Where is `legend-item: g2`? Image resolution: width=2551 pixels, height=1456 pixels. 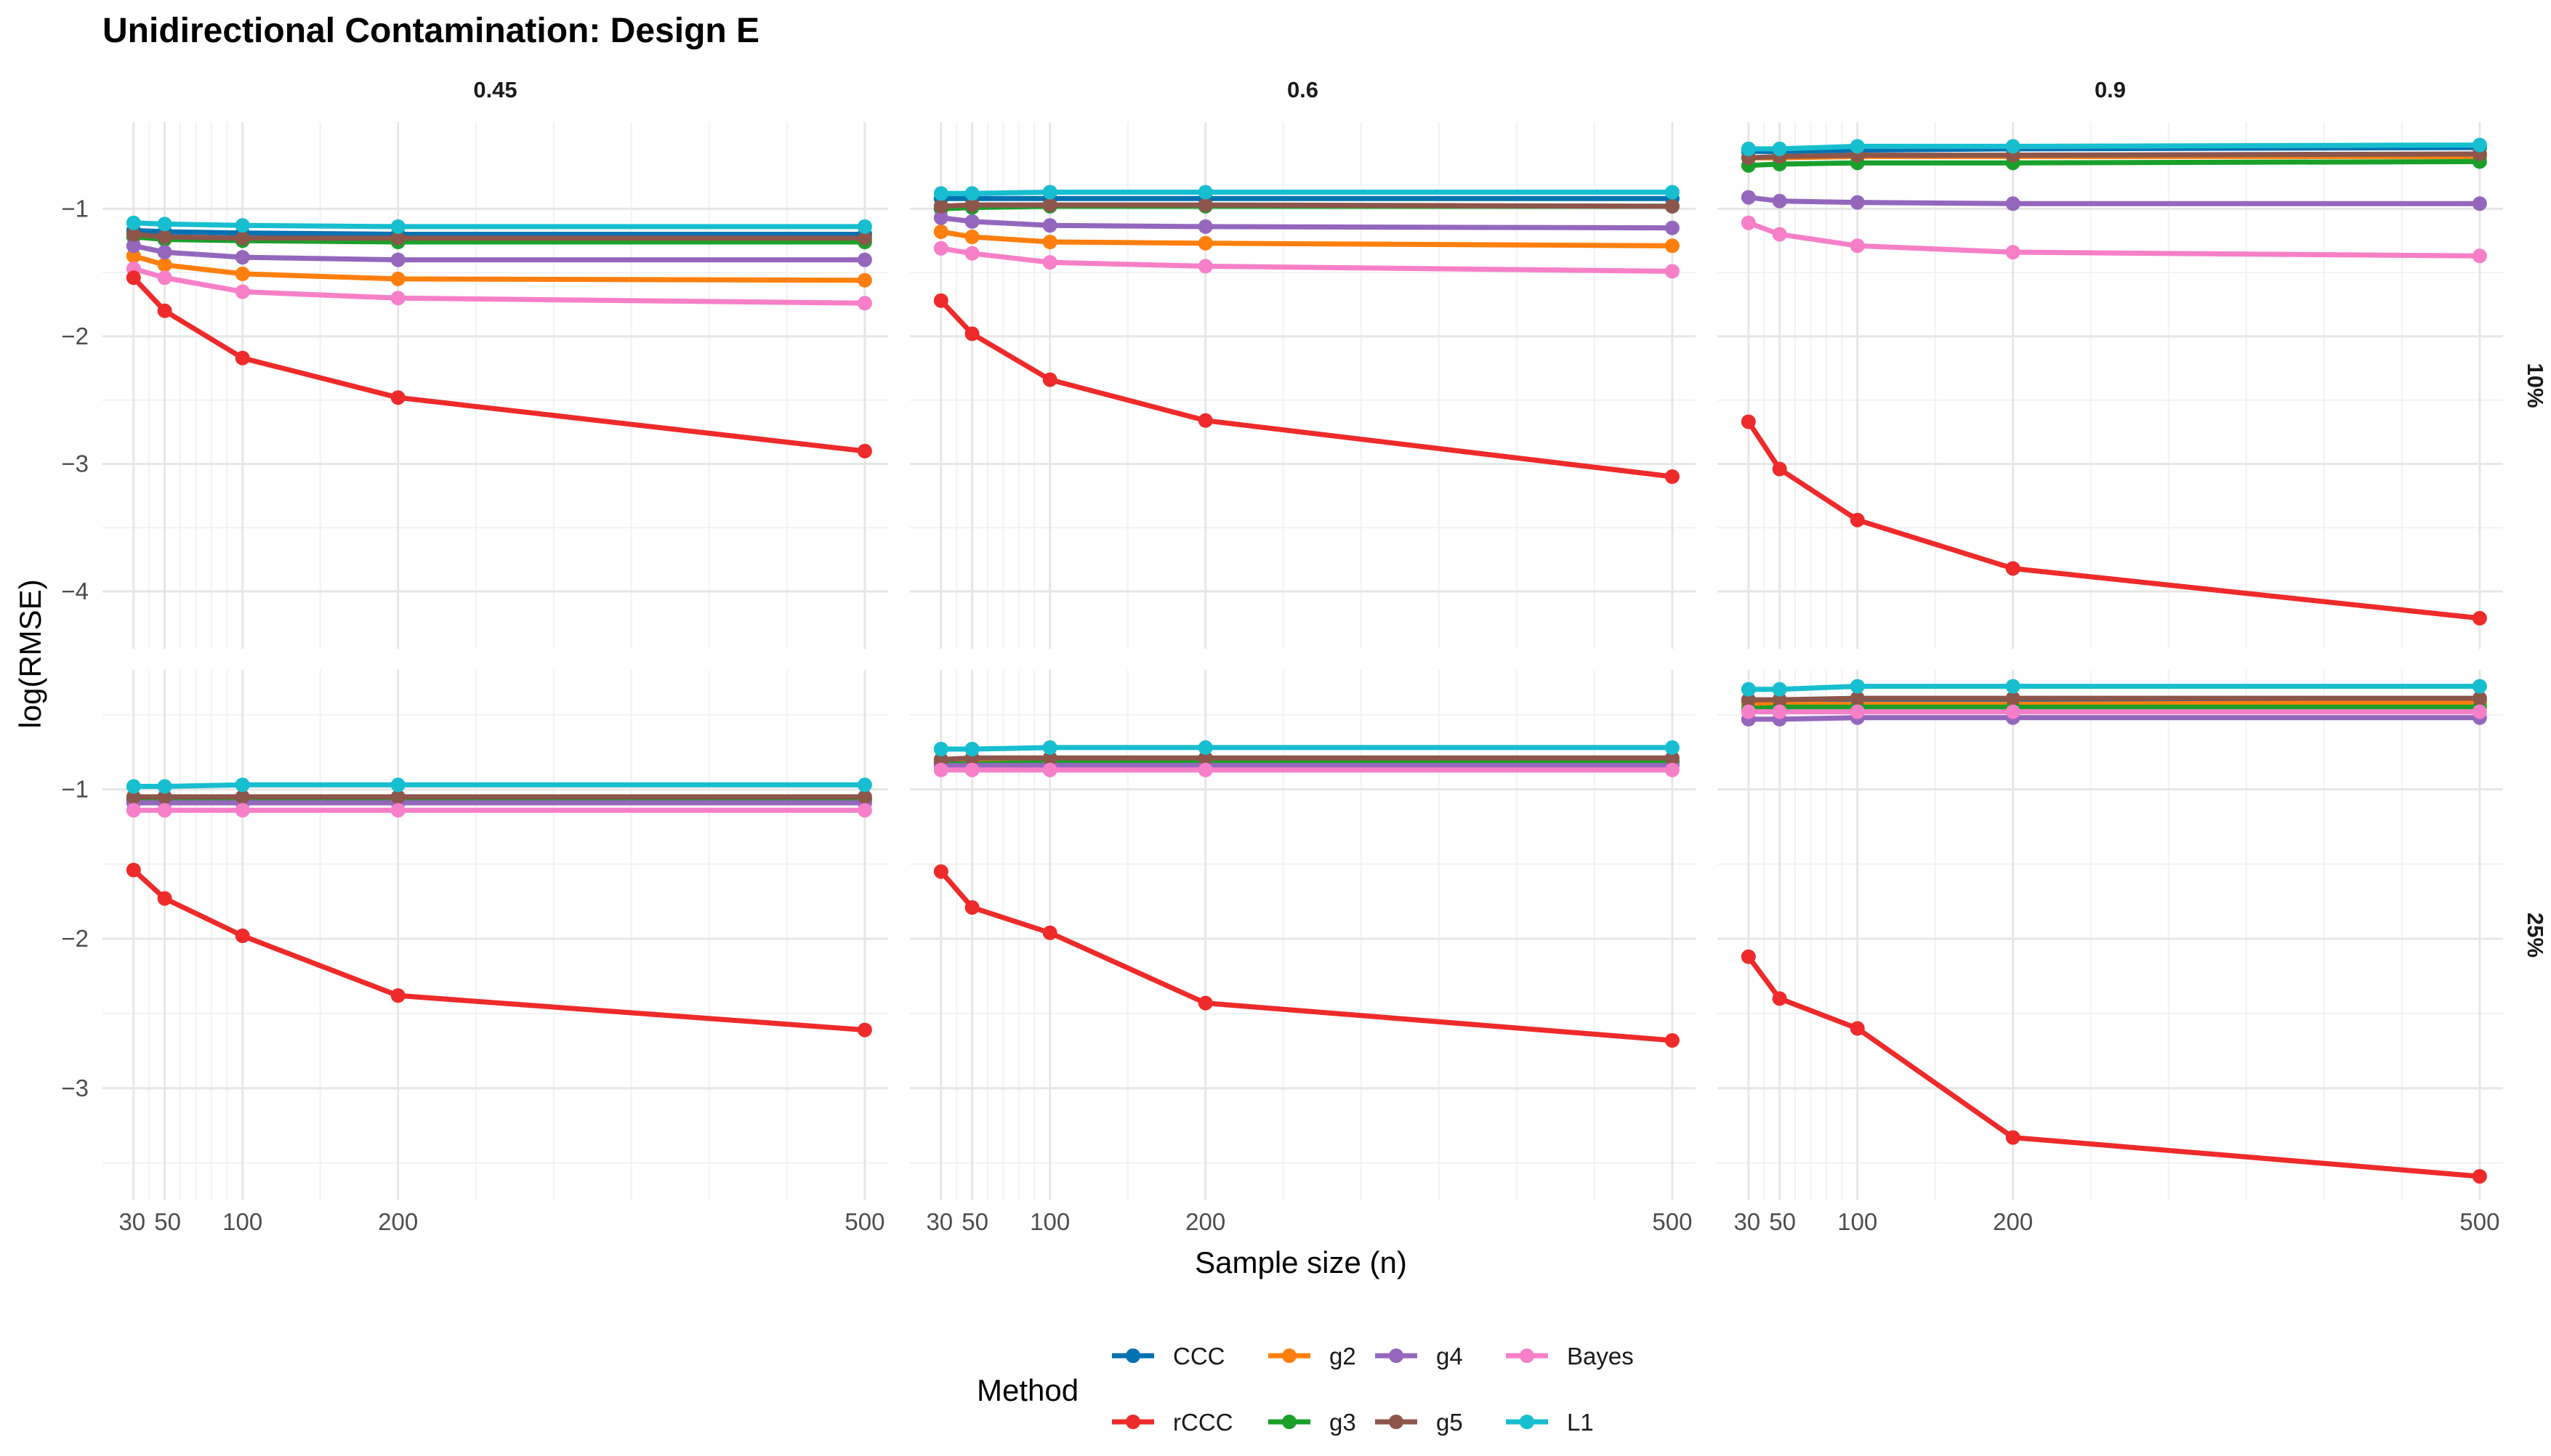 legend-item: g2 is located at coordinates (1312, 1356).